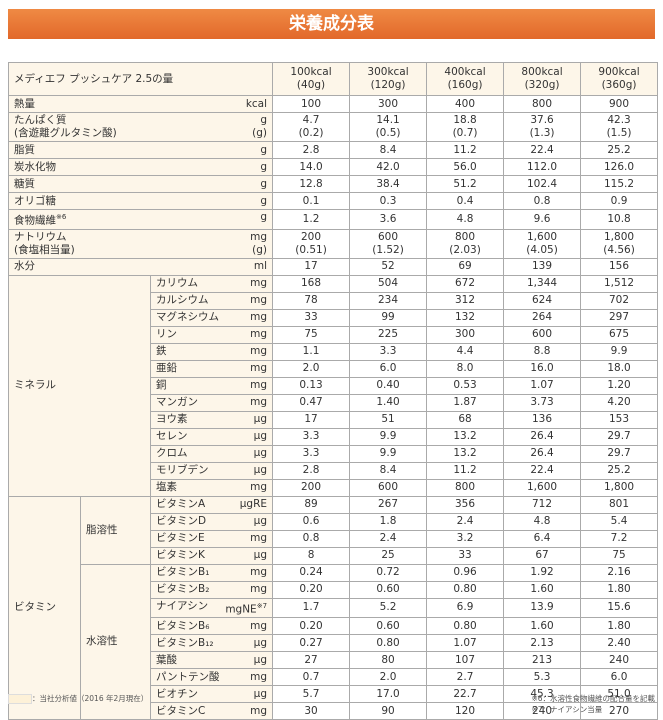 The image size is (663, 720). What do you see at coordinates (211, 694) in the screenshot?
I see `item-cell: ビオチン μg` at bounding box center [211, 694].